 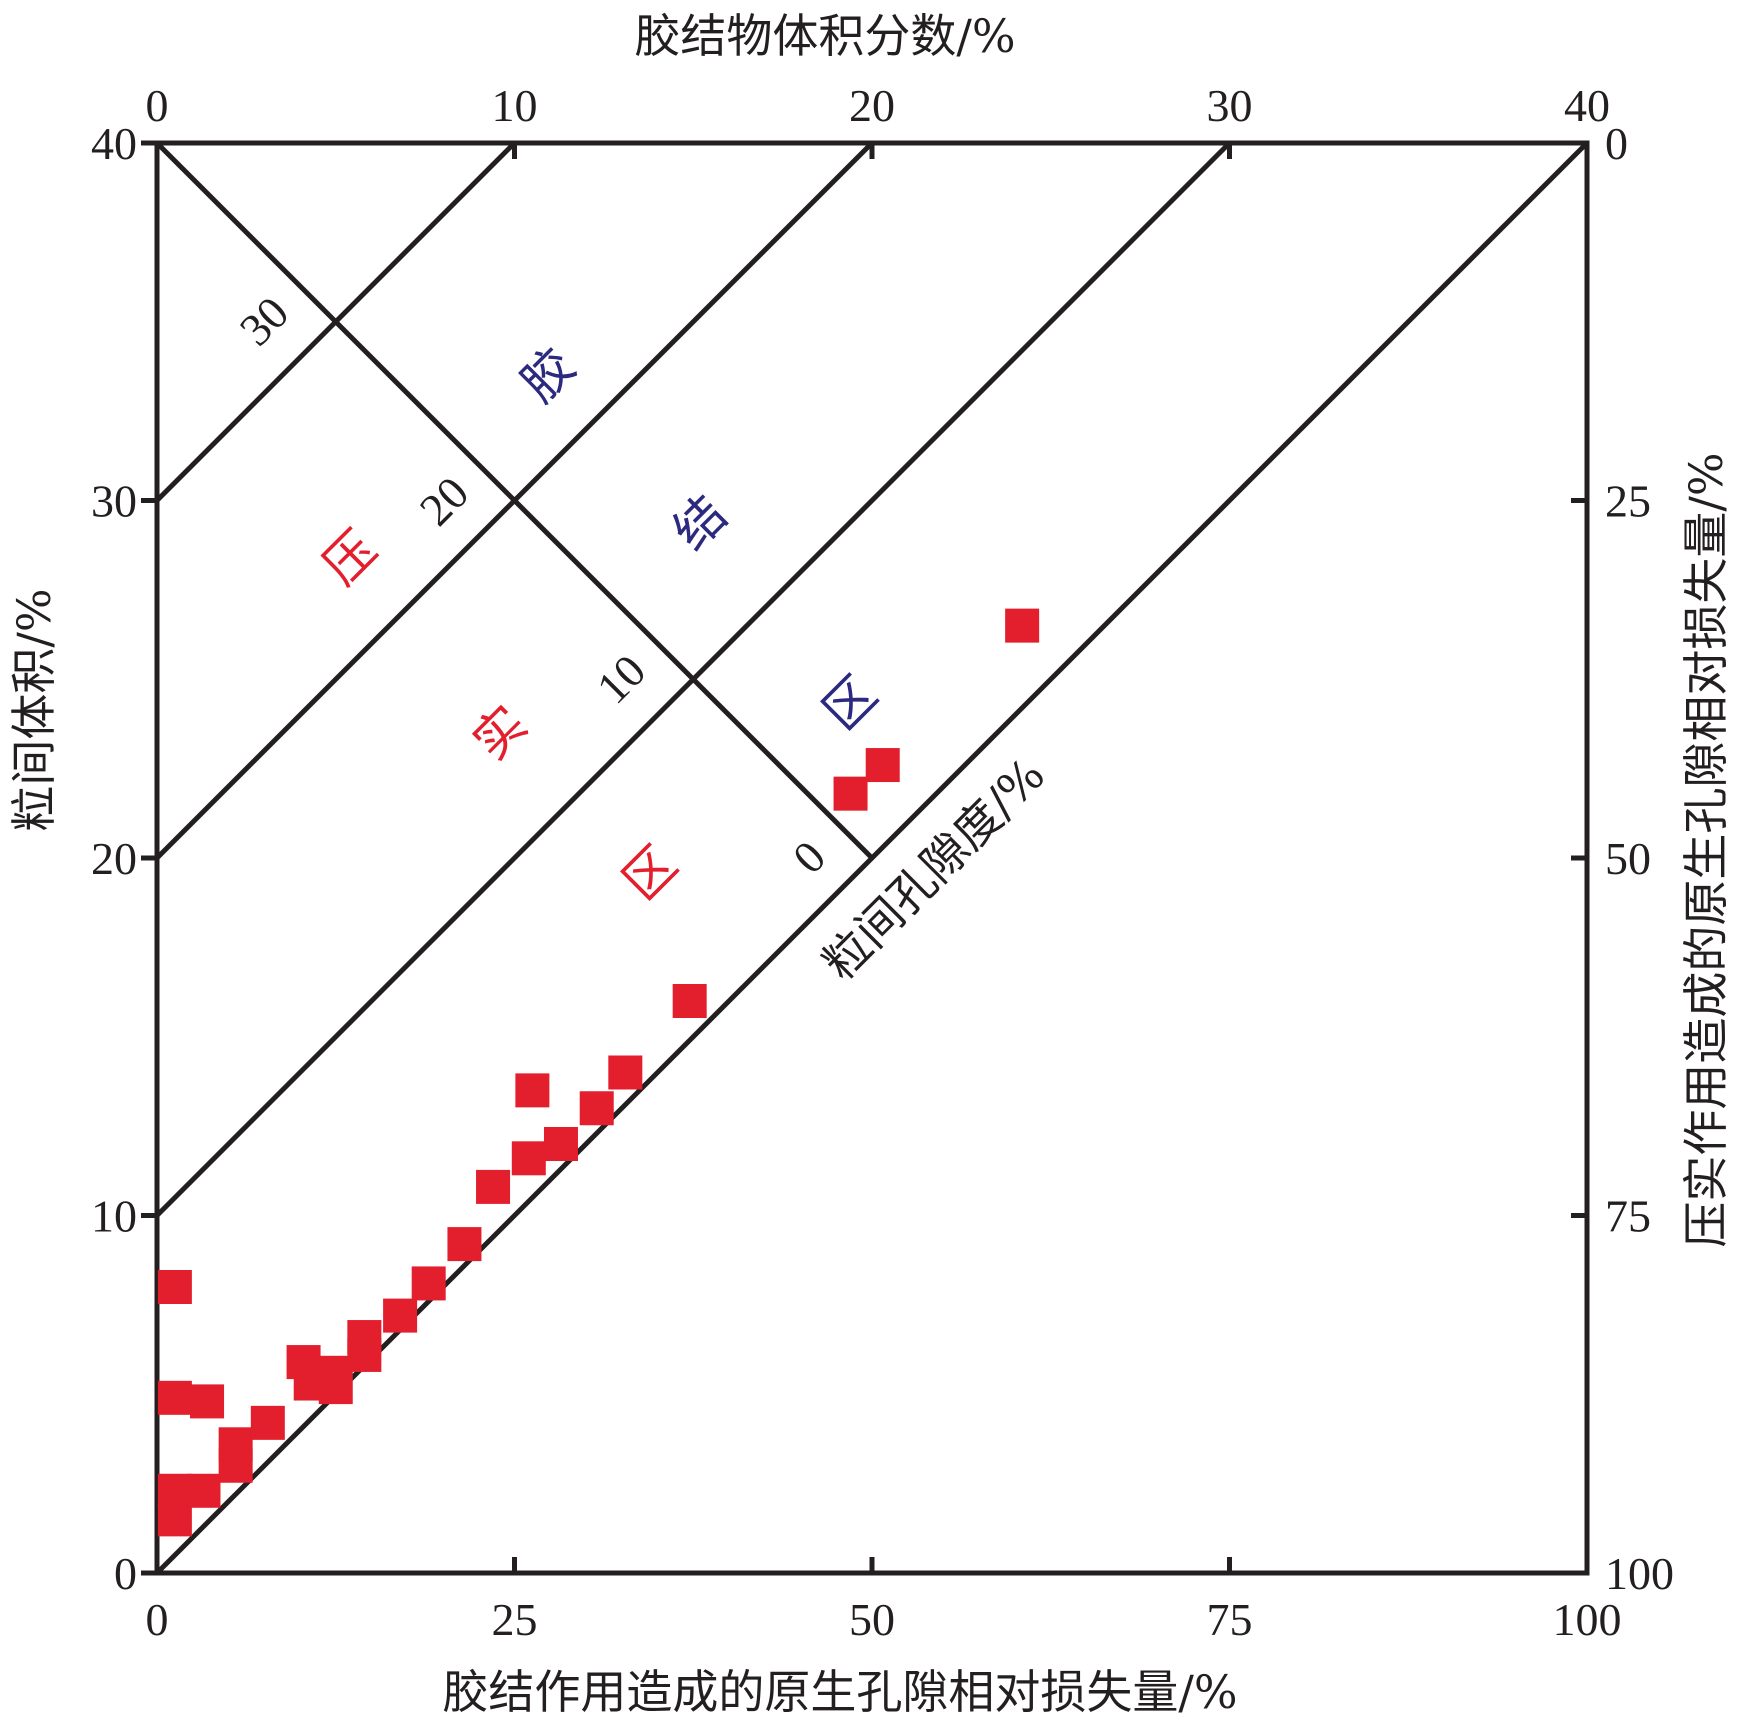 What do you see at coordinates (114, 858) in the screenshot?
I see `left-tick-label: 20` at bounding box center [114, 858].